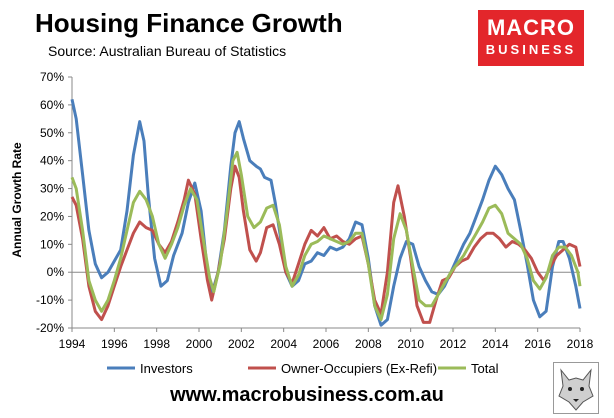 This screenshot has width=614, height=418. Describe the element at coordinates (156, 344) in the screenshot. I see `x-tick-label: 1998` at that location.